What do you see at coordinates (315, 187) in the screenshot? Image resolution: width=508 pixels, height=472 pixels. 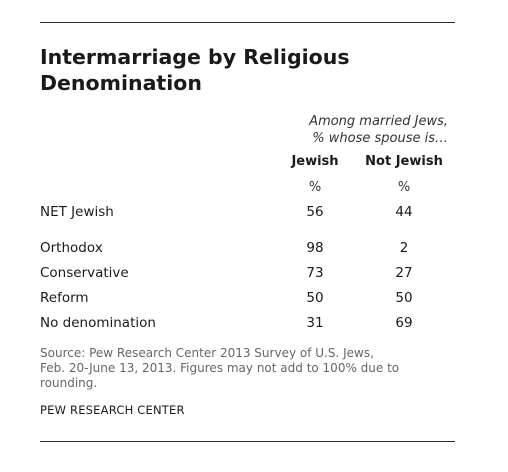 I see `unit-label-jewish: %` at bounding box center [315, 187].